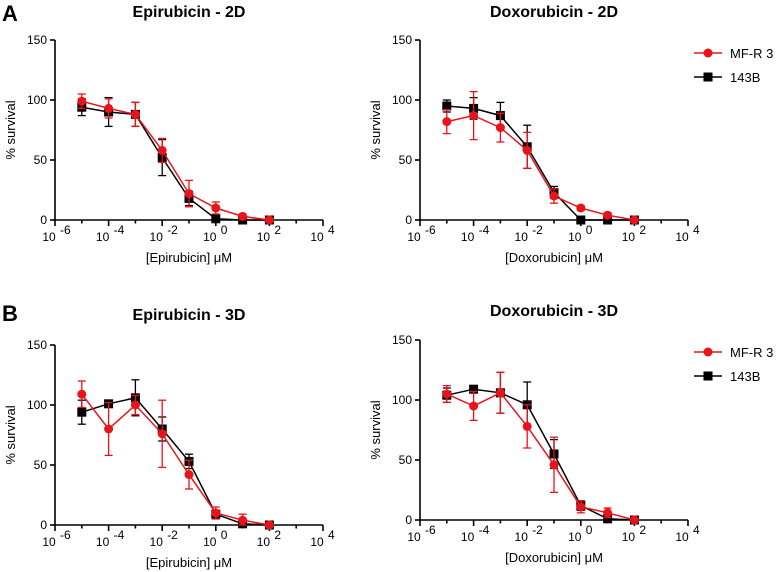  What do you see at coordinates (189, 315) in the screenshot?
I see `chart-title: Epirubicin - 3D` at bounding box center [189, 315].